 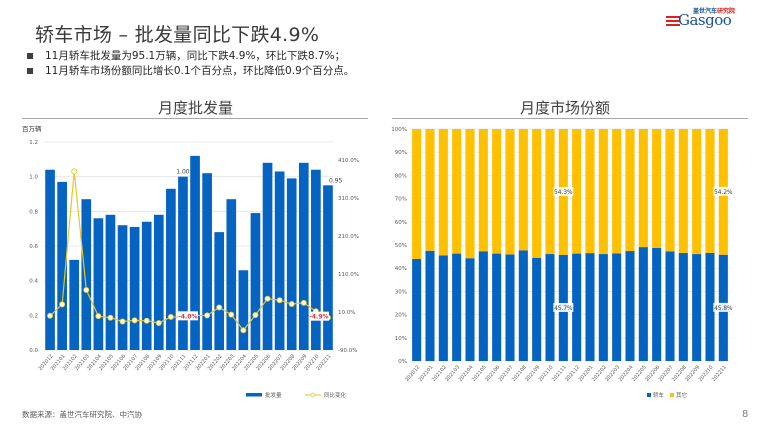 What do you see at coordinates (196, 108) in the screenshot?
I see `left-chart-title: 月度批发量` at bounding box center [196, 108].